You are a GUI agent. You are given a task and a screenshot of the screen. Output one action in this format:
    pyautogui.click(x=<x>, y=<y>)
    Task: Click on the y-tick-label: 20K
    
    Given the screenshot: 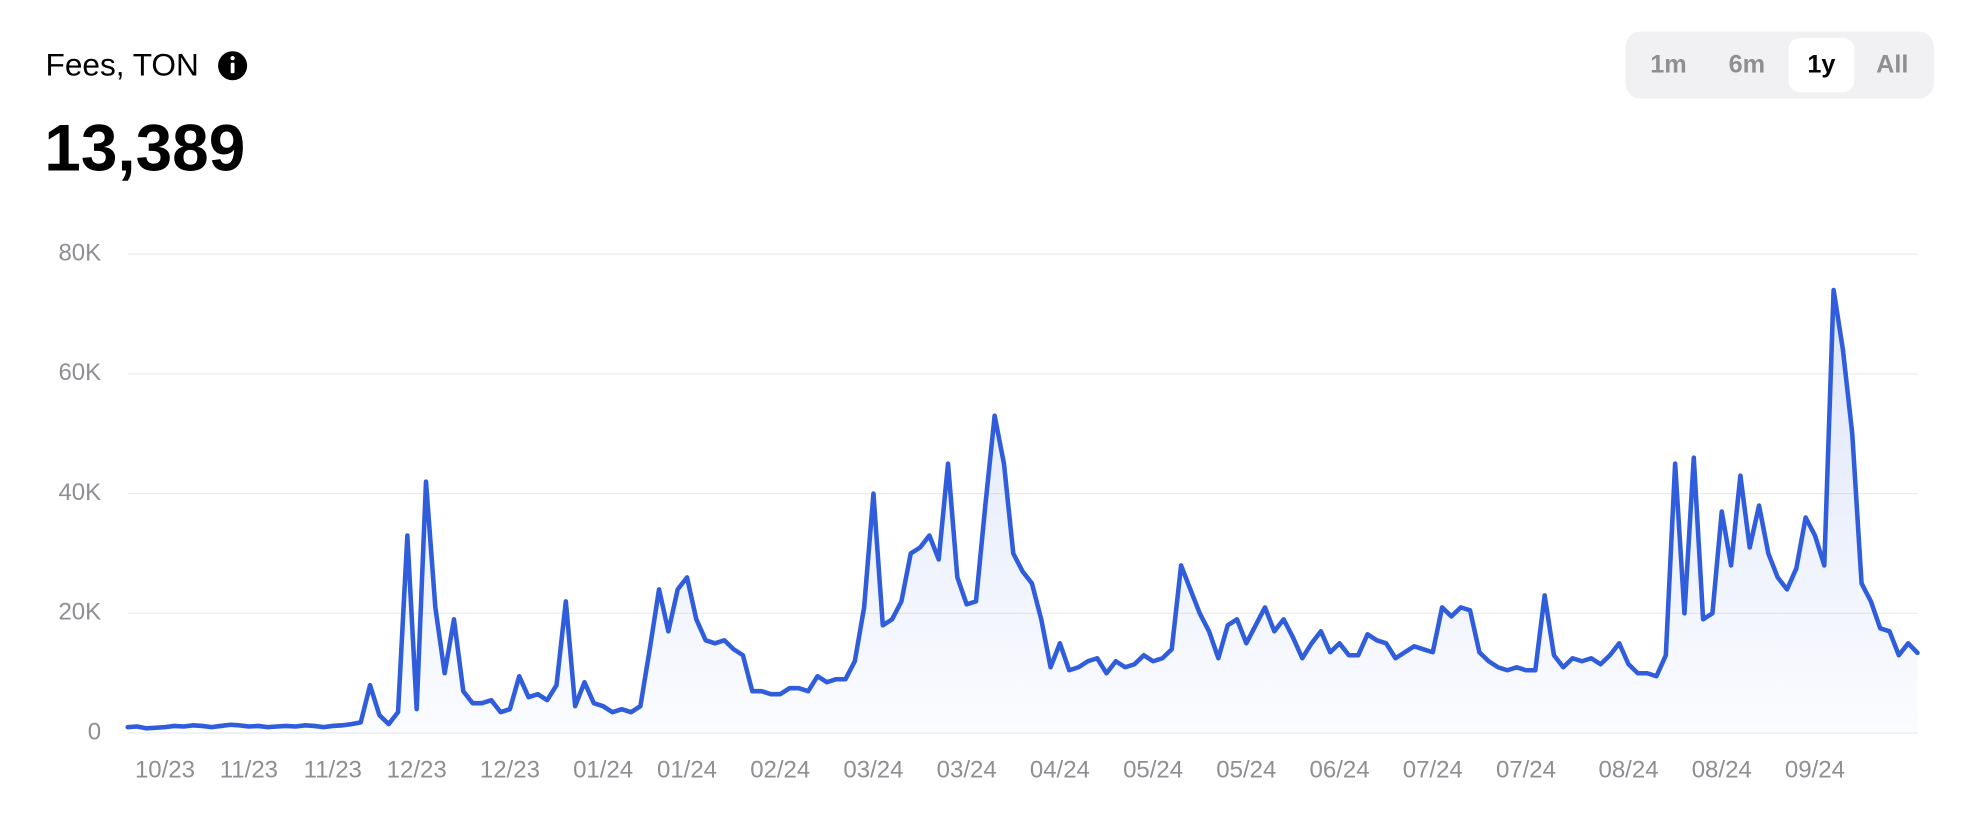 What is the action you would take?
    pyautogui.click(x=79, y=612)
    